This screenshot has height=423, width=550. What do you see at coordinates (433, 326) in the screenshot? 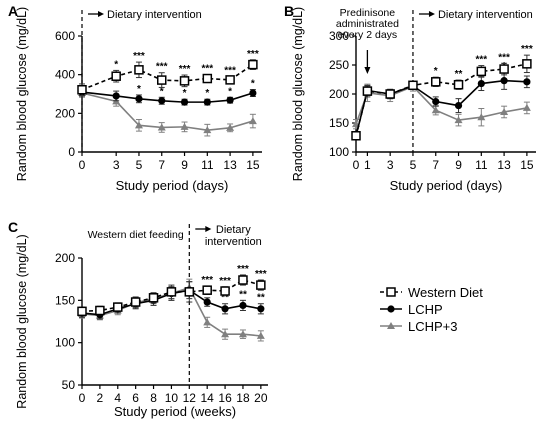
I see `legend-label: LCHP+3` at bounding box center [433, 326].